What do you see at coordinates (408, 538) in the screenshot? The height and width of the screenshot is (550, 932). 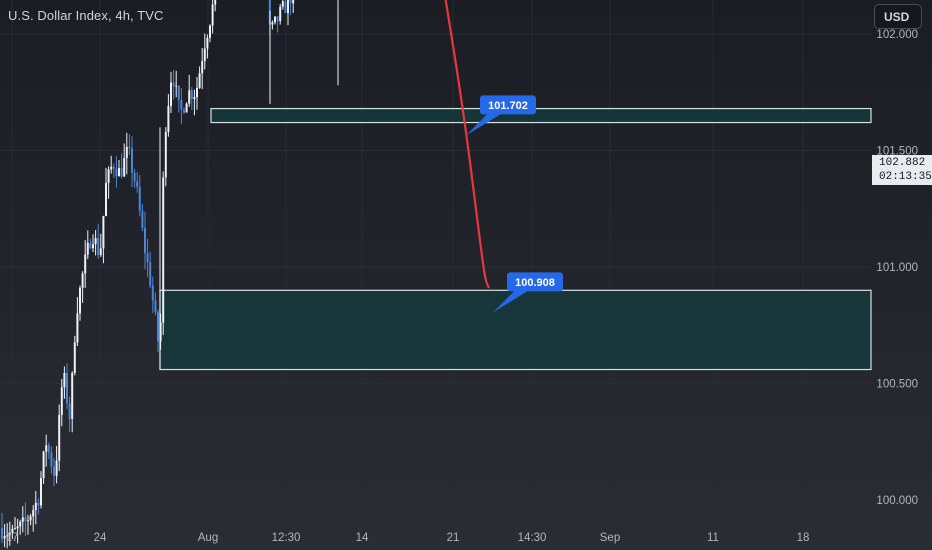 I see `time-axis: 17 24 Aug 12:30 14 21 14:30 Sep 11 18` at bounding box center [408, 538].